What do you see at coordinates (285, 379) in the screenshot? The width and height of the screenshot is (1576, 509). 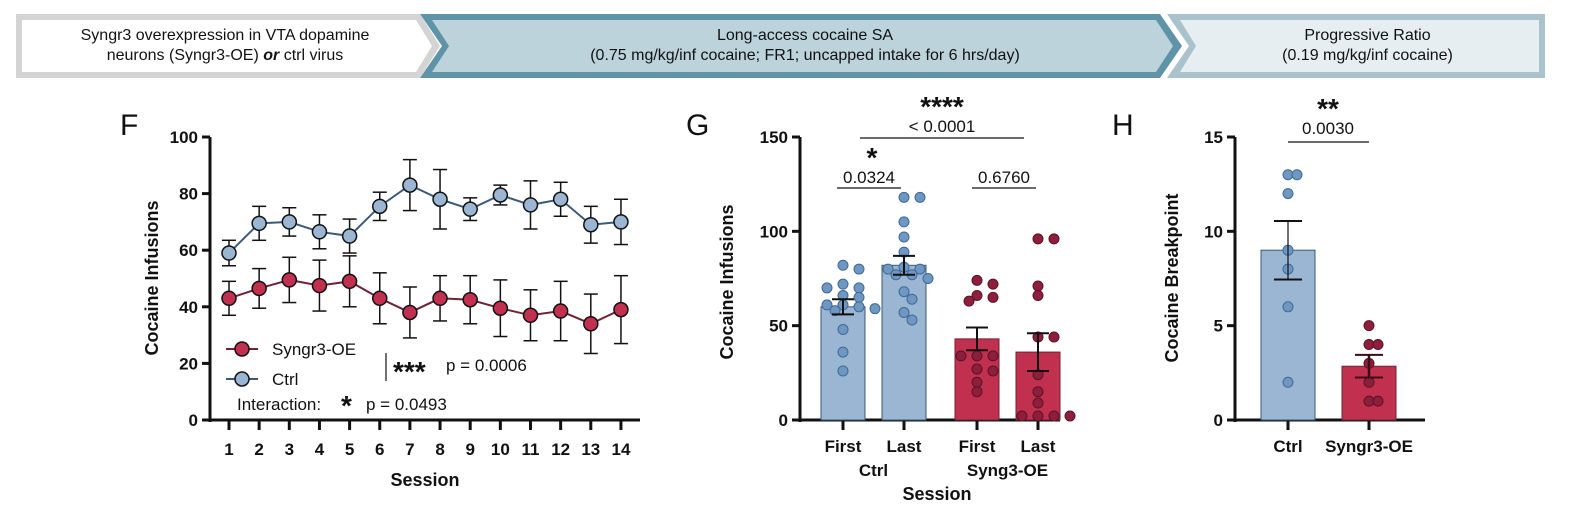 I see `legend-label-ctrl: Ctrl` at bounding box center [285, 379].